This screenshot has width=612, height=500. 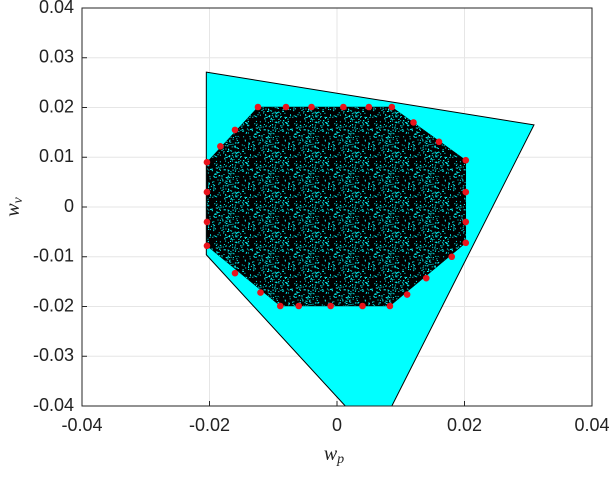 What do you see at coordinates (53, 355) in the screenshot?
I see `y-tick-label: -0.03` at bounding box center [53, 355].